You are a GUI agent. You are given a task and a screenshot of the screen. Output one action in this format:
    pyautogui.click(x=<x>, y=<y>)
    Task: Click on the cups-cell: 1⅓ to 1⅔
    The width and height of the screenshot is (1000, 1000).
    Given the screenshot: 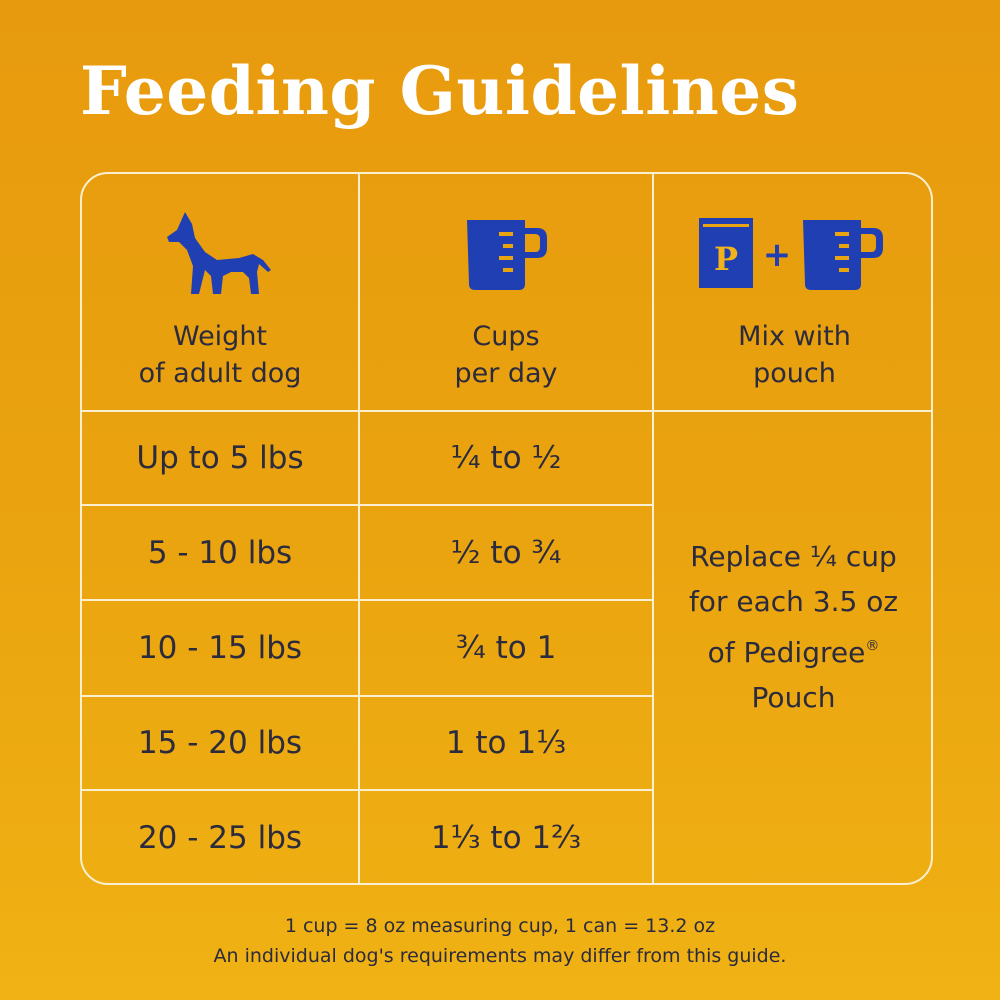 What is the action you would take?
    pyautogui.click(x=506, y=838)
    